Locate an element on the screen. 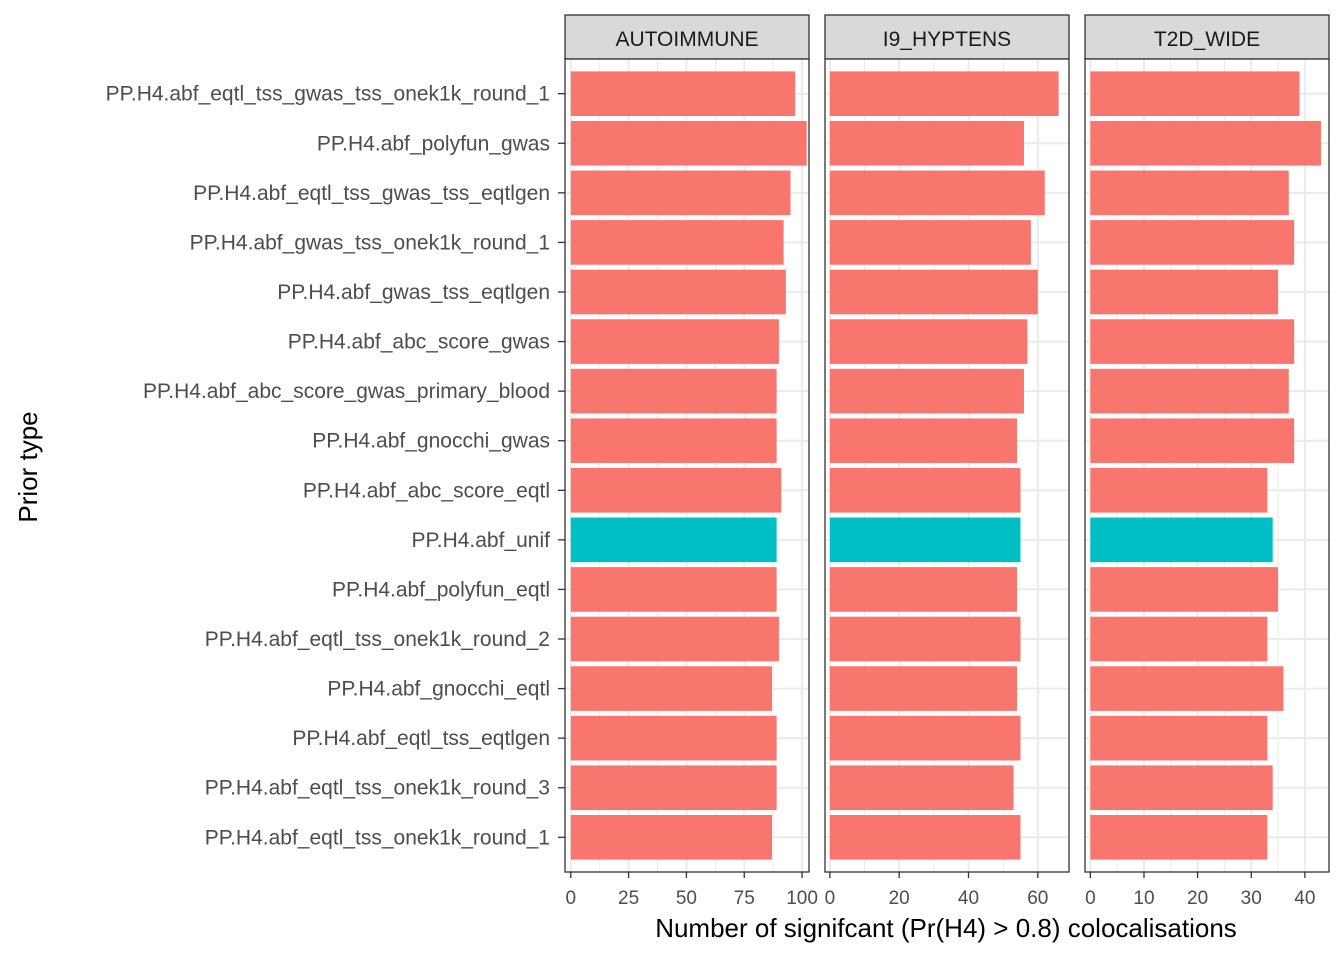  y-axis-title: Prior type is located at coordinates (28, 466).